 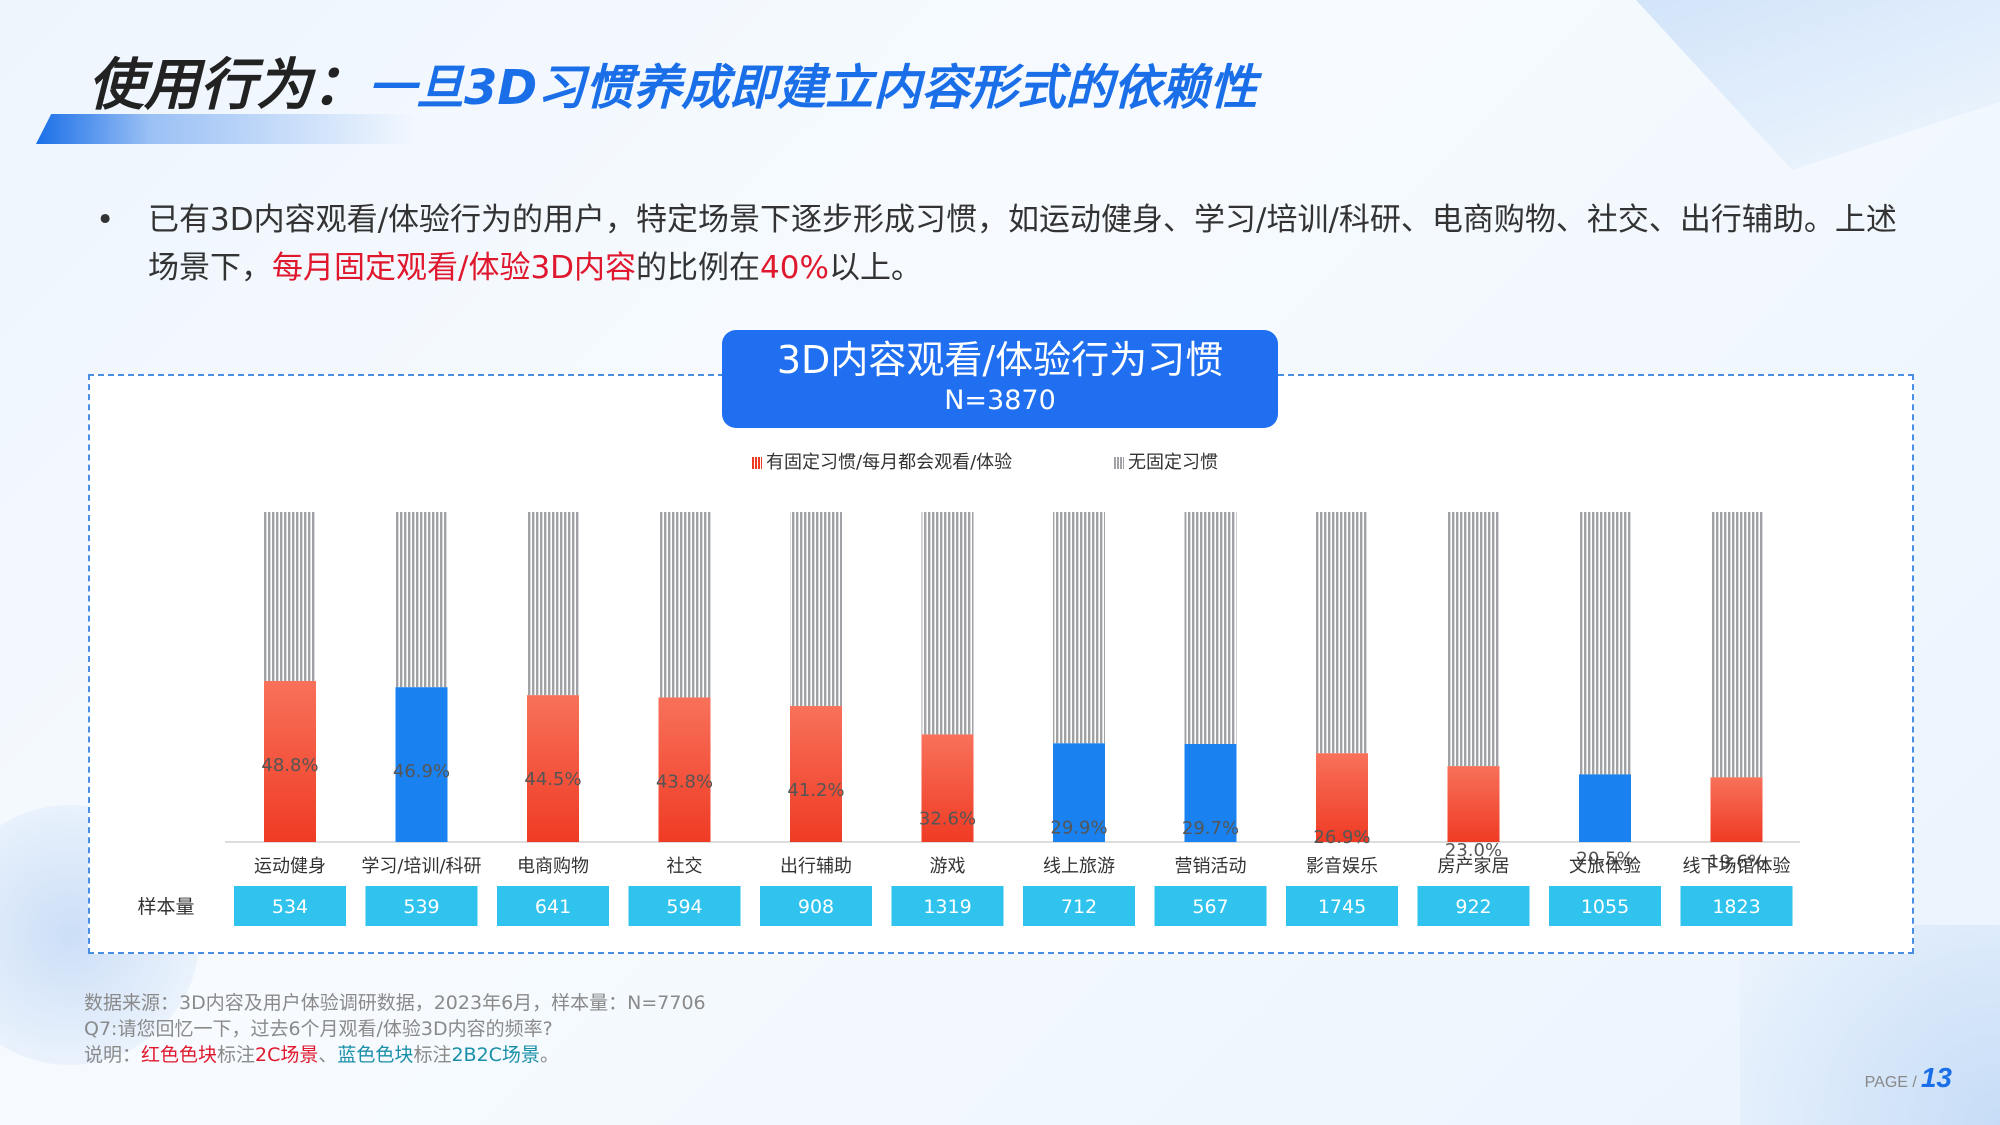 What do you see at coordinates (375, 1055) in the screenshot?
I see `footer-note-blue: 蓝色色块` at bounding box center [375, 1055].